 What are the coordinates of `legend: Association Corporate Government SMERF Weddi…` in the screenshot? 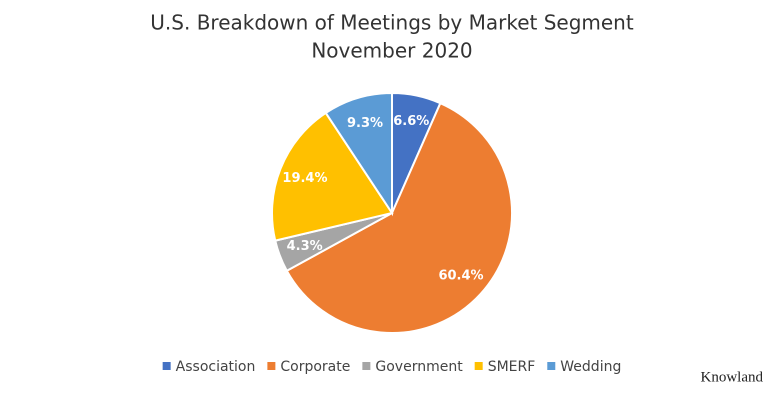 It's located at (391, 367).